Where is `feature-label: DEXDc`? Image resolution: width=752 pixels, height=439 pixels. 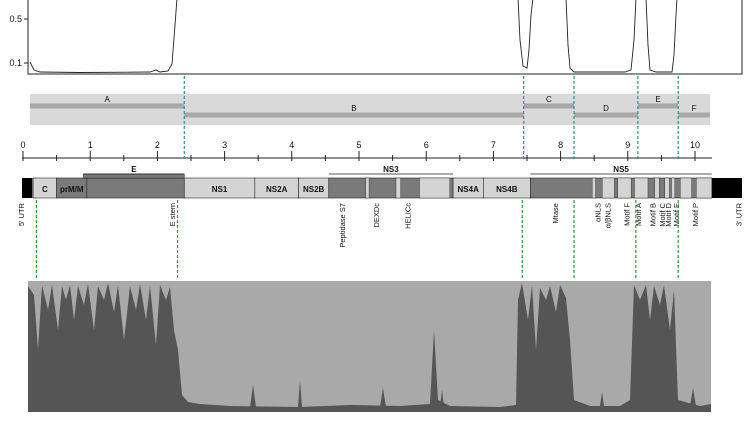
feature-label: DEXDc is located at coordinates (376, 215).